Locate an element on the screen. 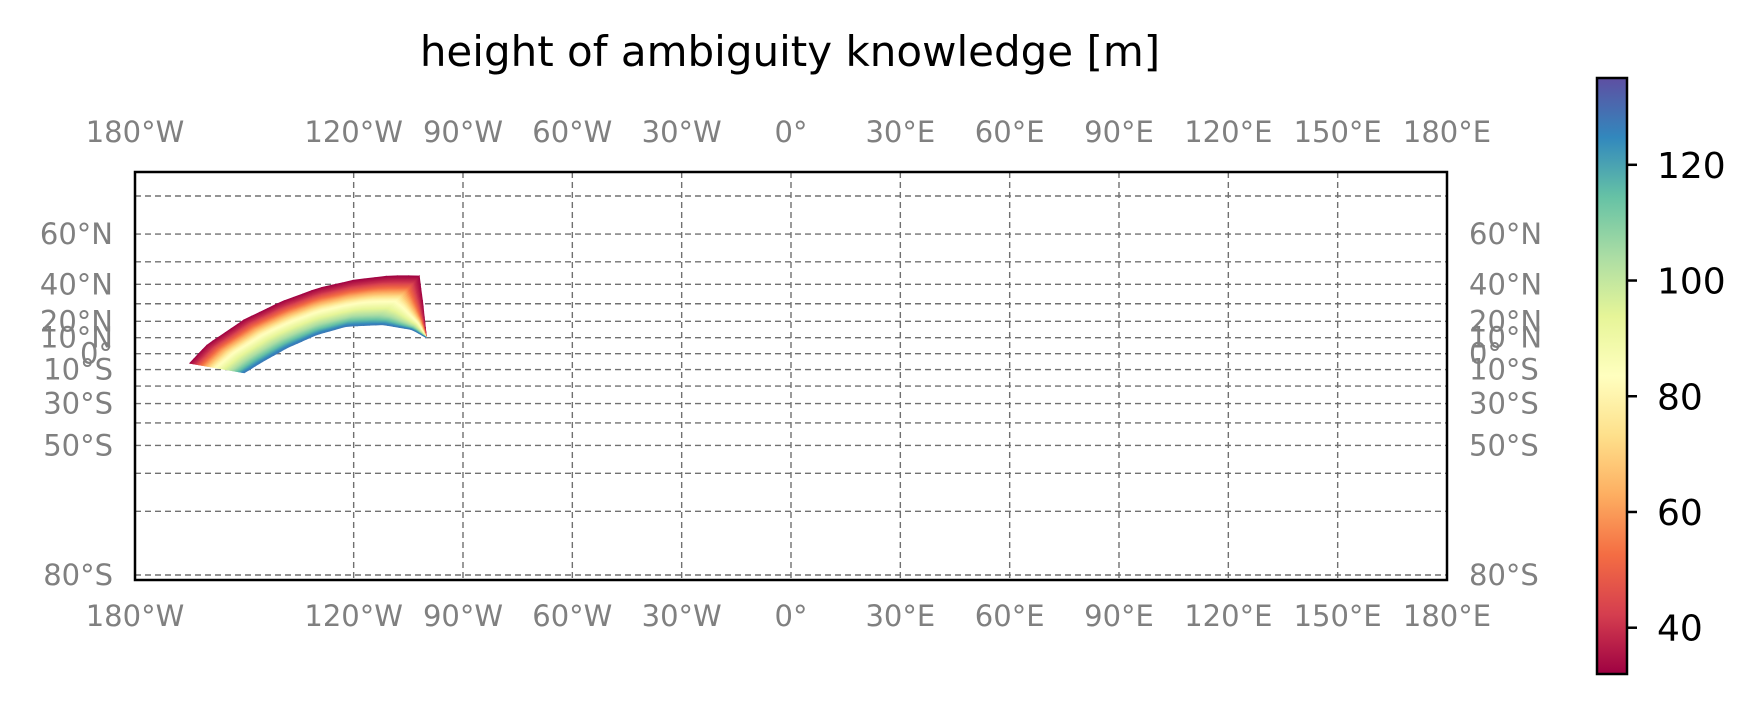 Image resolution: width=1761 pixels, height=703 pixels. colorbar-tick-label: 60 is located at coordinates (1680, 513).